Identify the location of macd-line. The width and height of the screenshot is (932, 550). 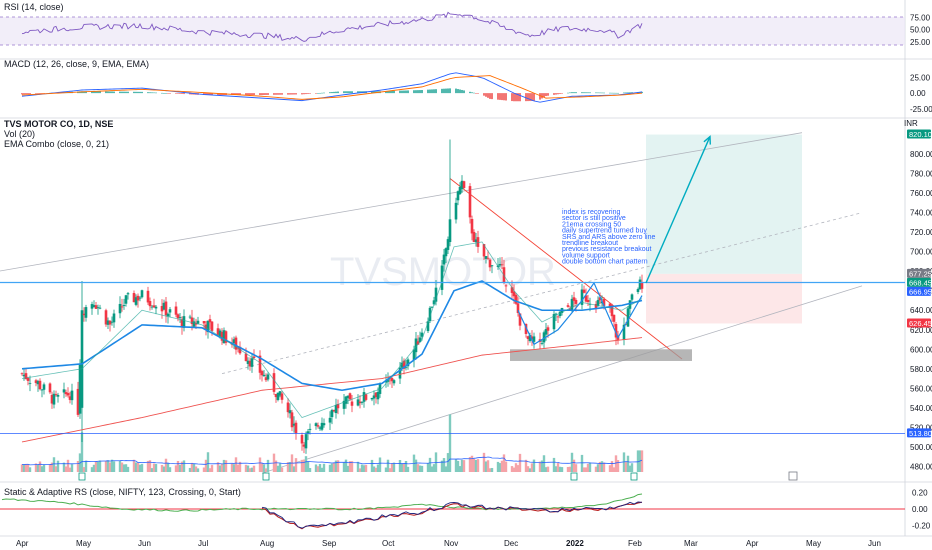
(332, 87).